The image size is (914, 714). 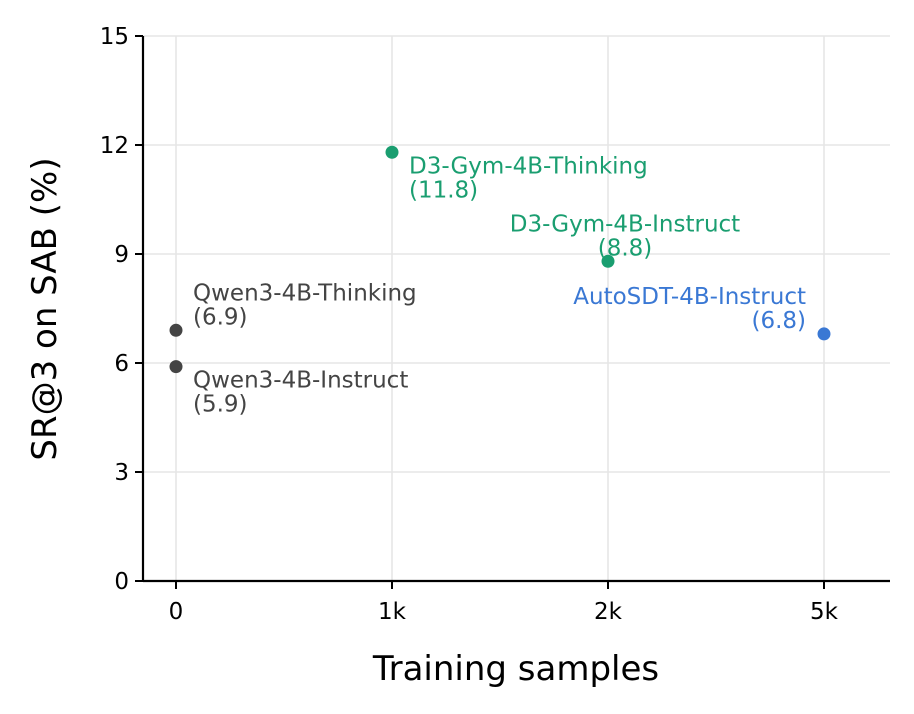 What do you see at coordinates (625, 248) in the screenshot?
I see `point-label-value: (8.8)` at bounding box center [625, 248].